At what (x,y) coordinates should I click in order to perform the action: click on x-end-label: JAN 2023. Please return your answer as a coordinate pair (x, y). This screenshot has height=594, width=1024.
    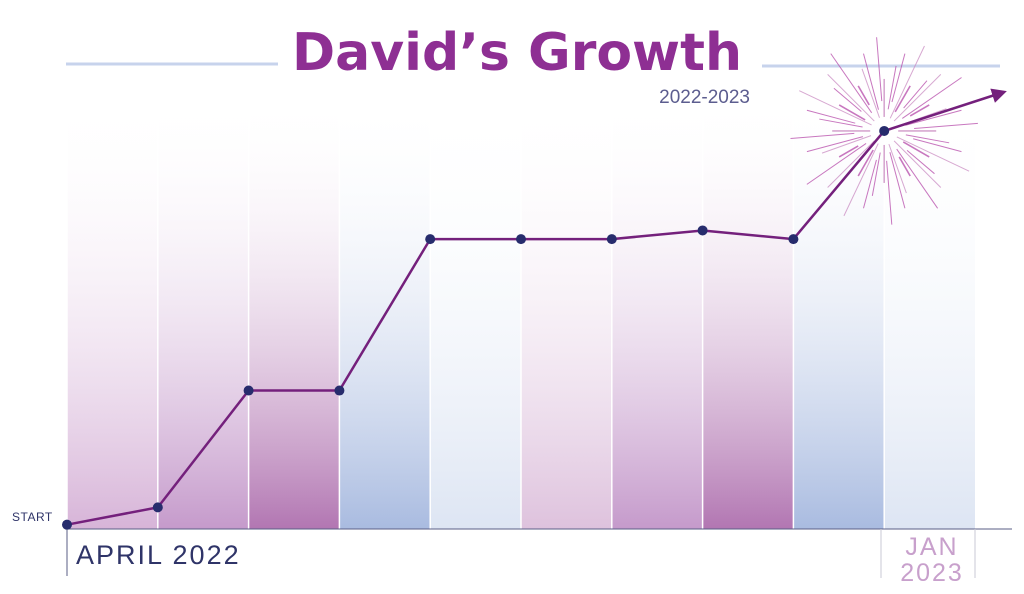
    Looking at the image, I should click on (932, 560).